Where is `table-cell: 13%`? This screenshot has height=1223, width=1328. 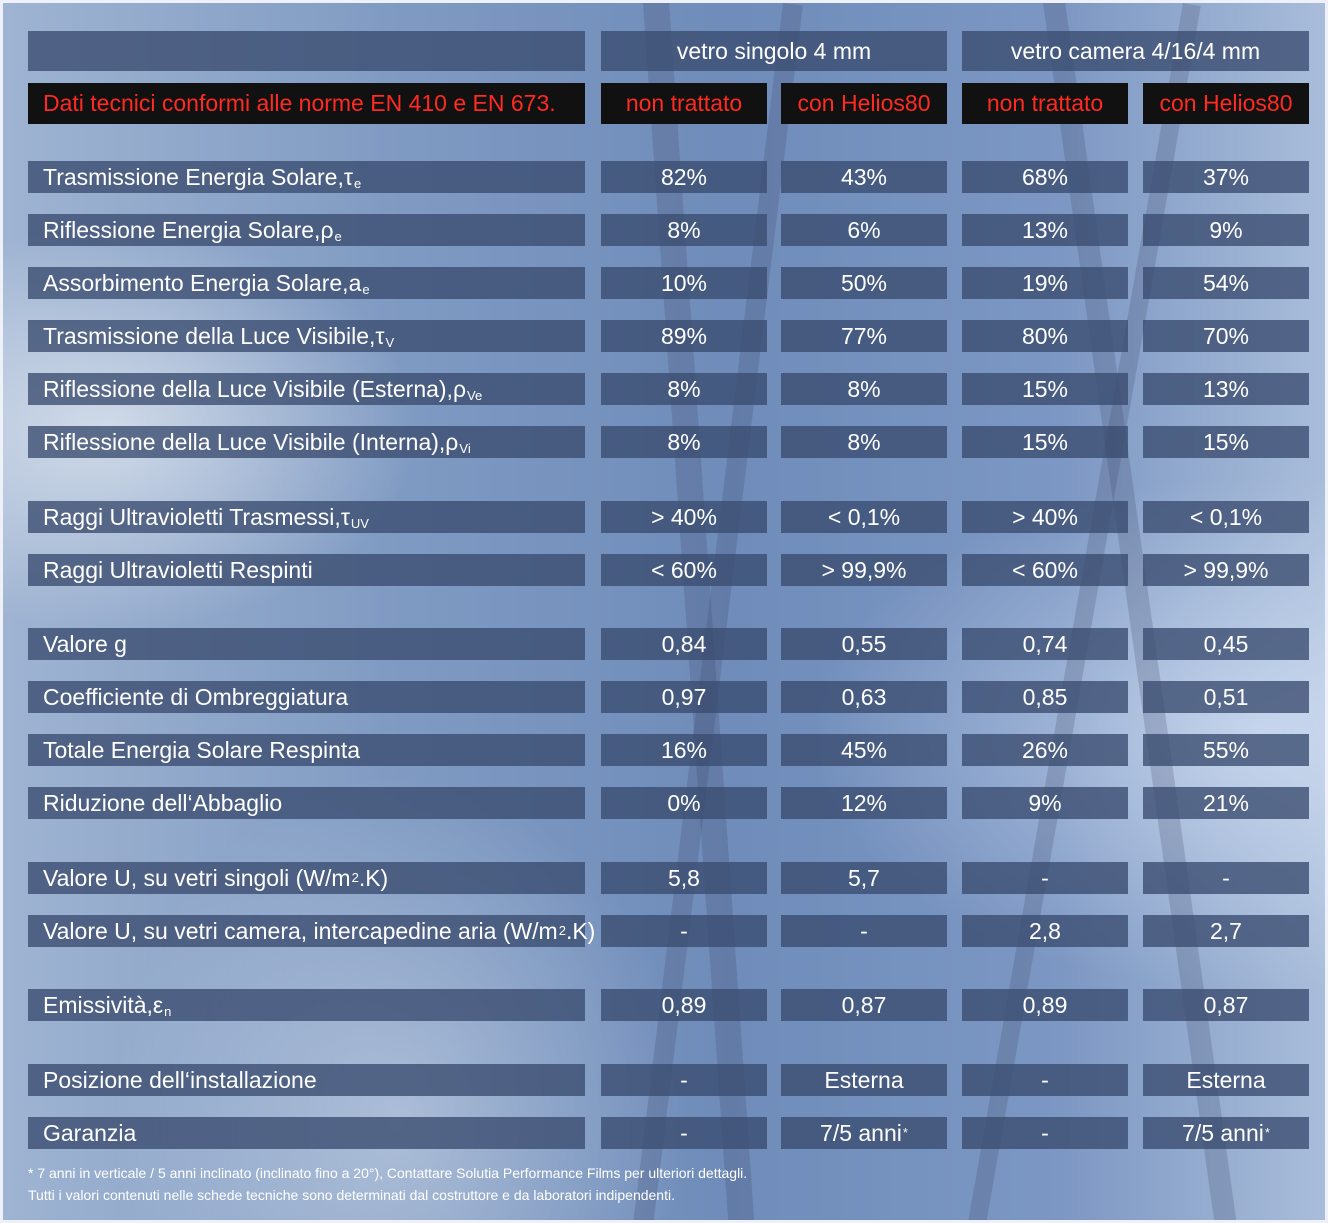 table-cell: 13% is located at coordinates (1226, 389).